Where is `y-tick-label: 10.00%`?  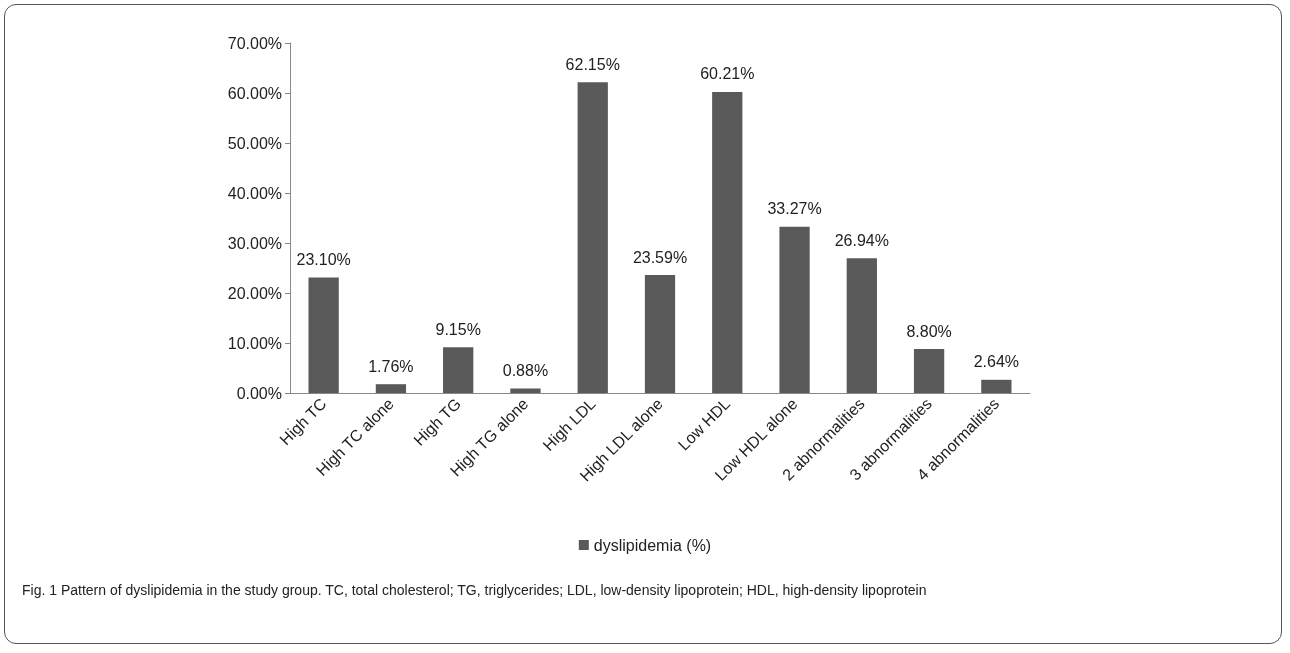
y-tick-label: 10.00% is located at coordinates (254, 343).